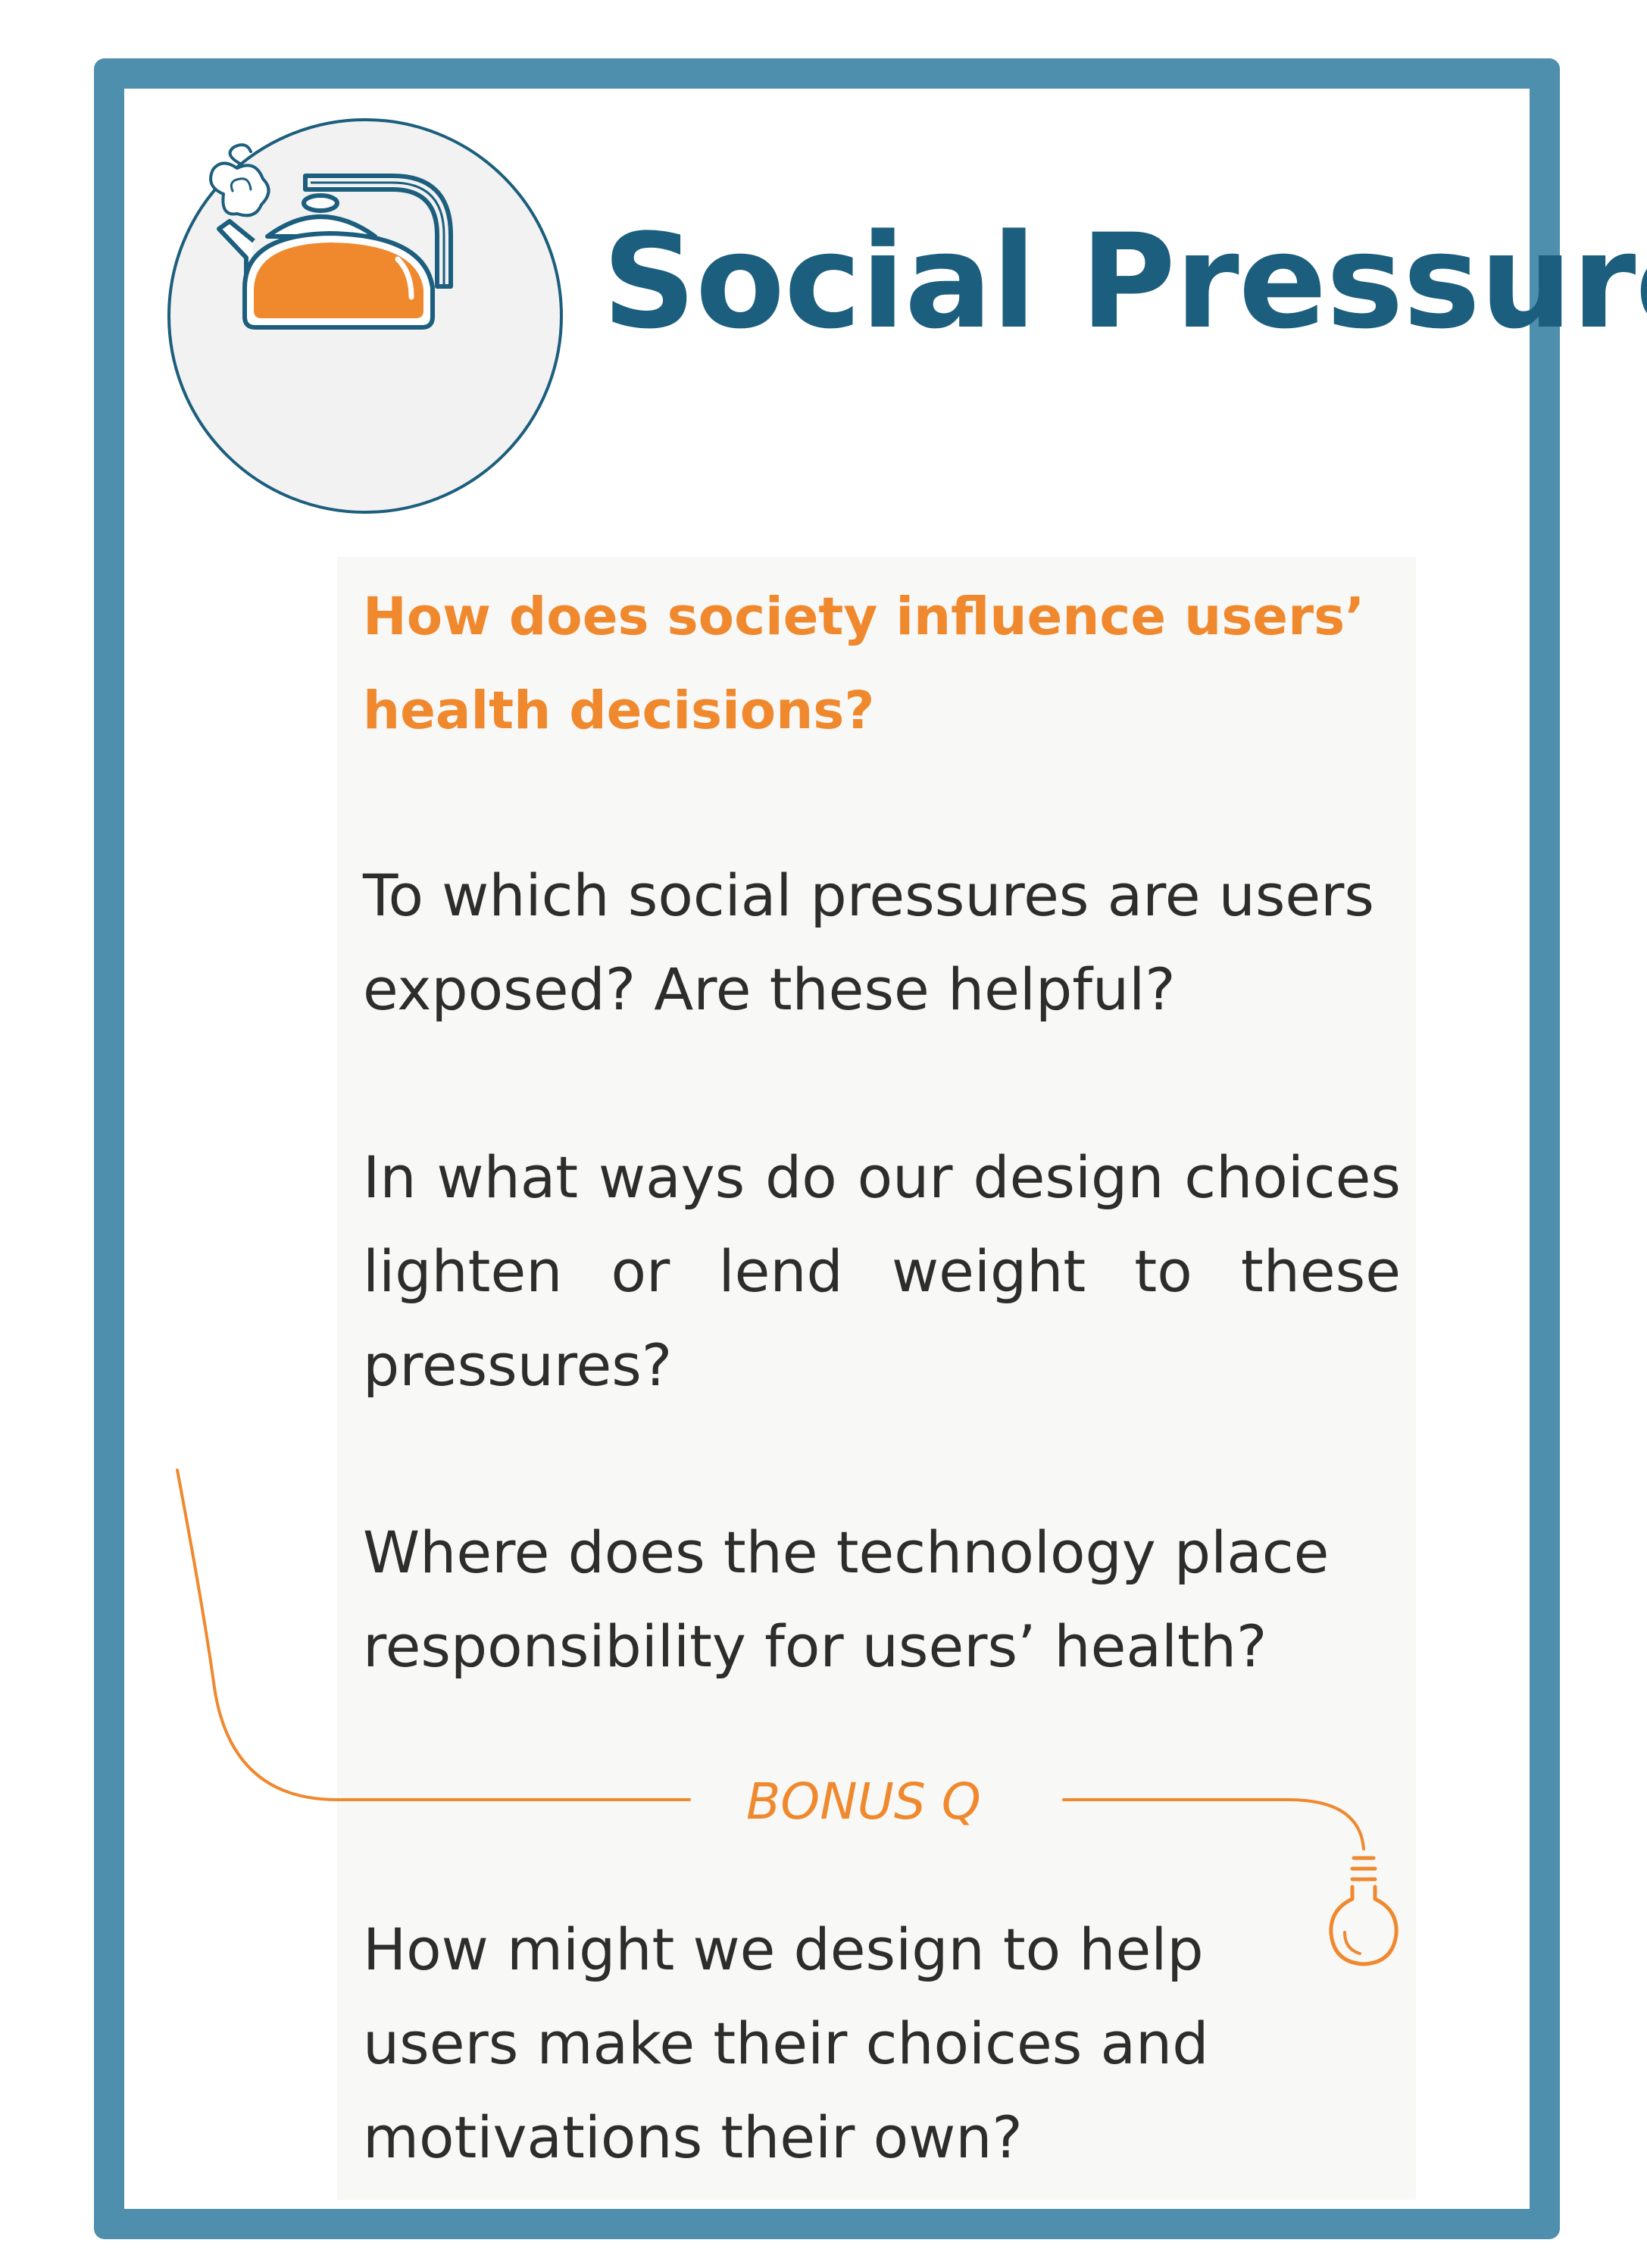  Describe the element at coordinates (1364, 1911) in the screenshot. I see `lightbulb-icon` at that location.